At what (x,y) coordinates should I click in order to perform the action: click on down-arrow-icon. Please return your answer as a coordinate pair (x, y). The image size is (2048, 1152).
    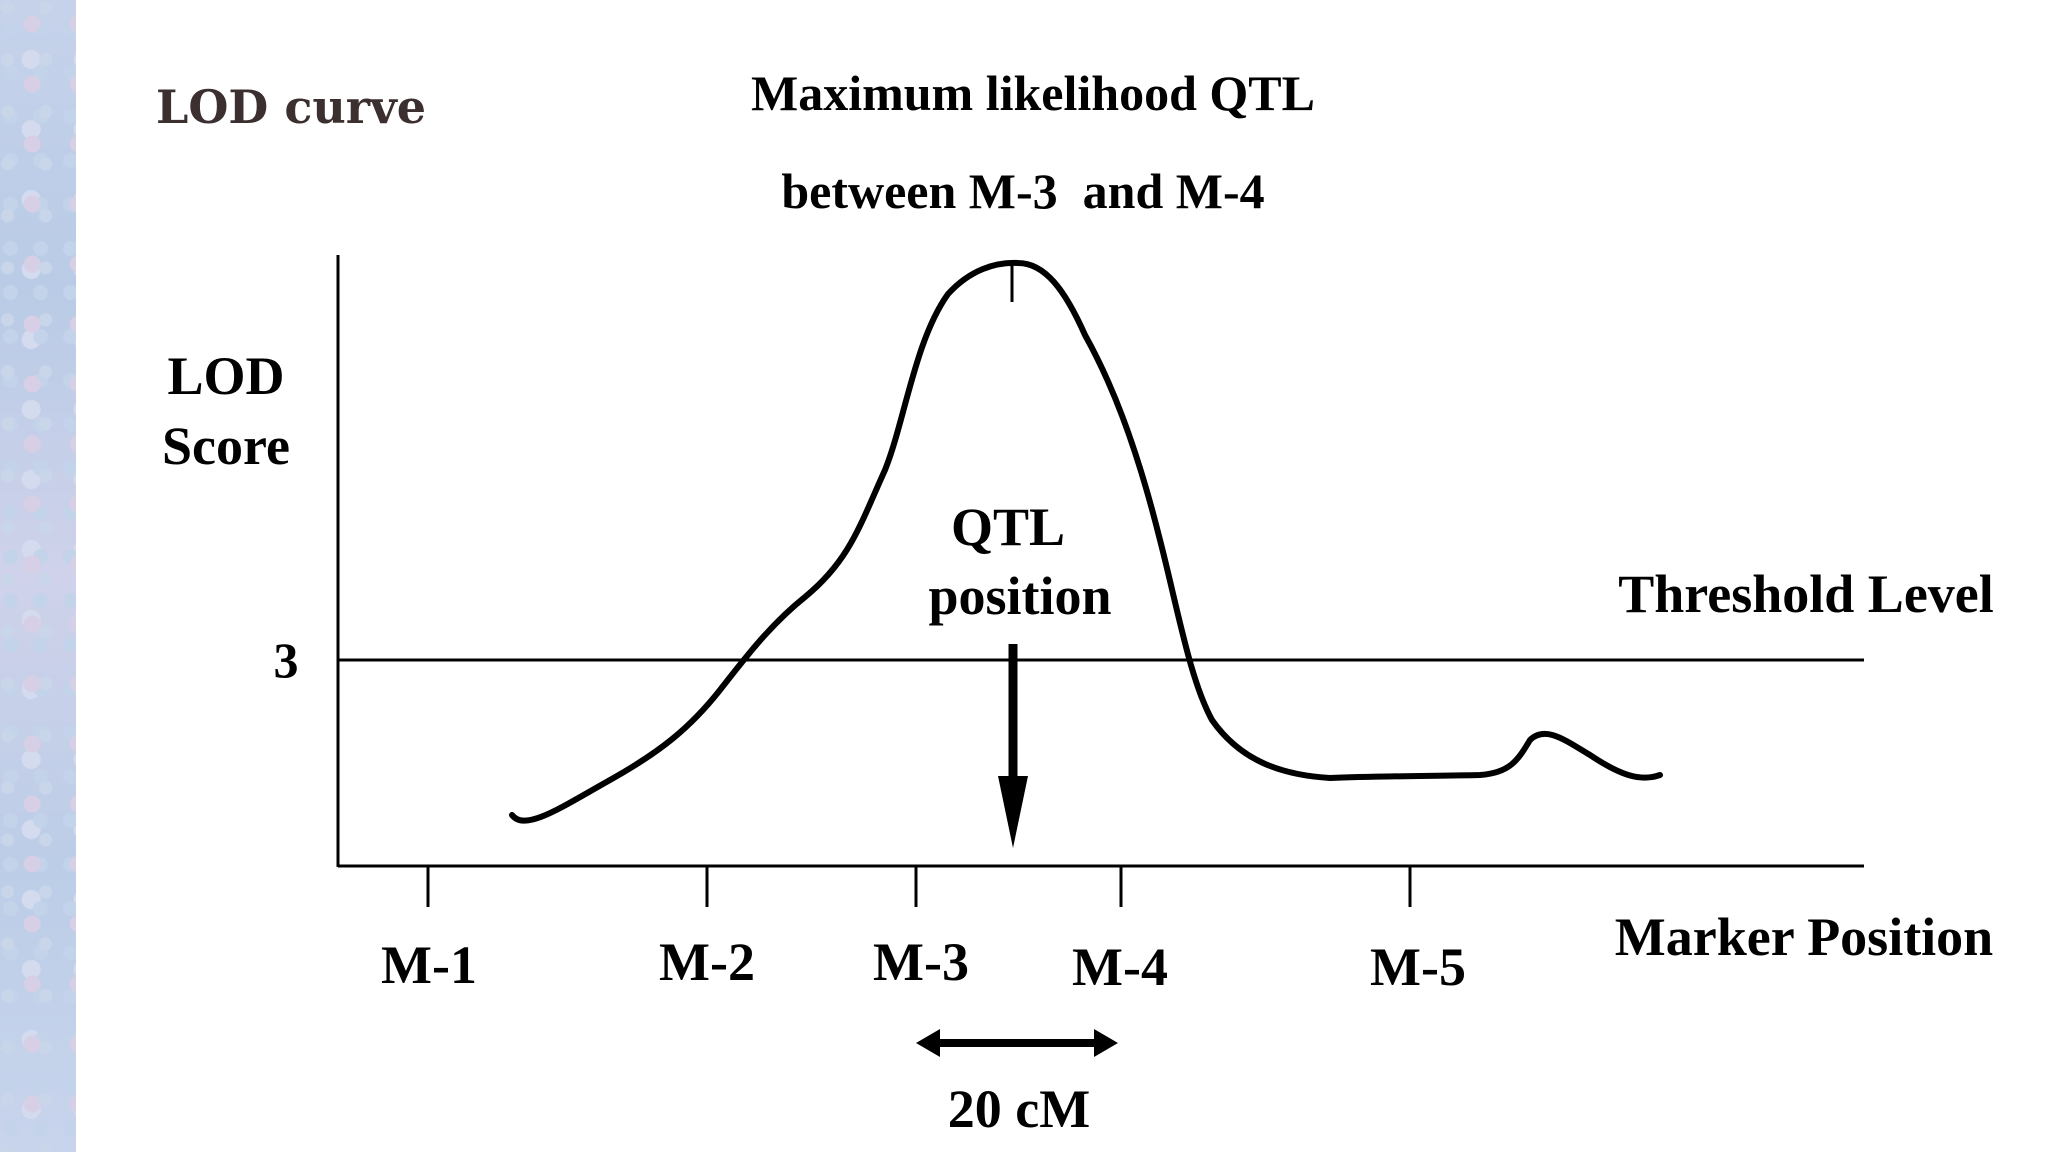
    Looking at the image, I should click on (1013, 746).